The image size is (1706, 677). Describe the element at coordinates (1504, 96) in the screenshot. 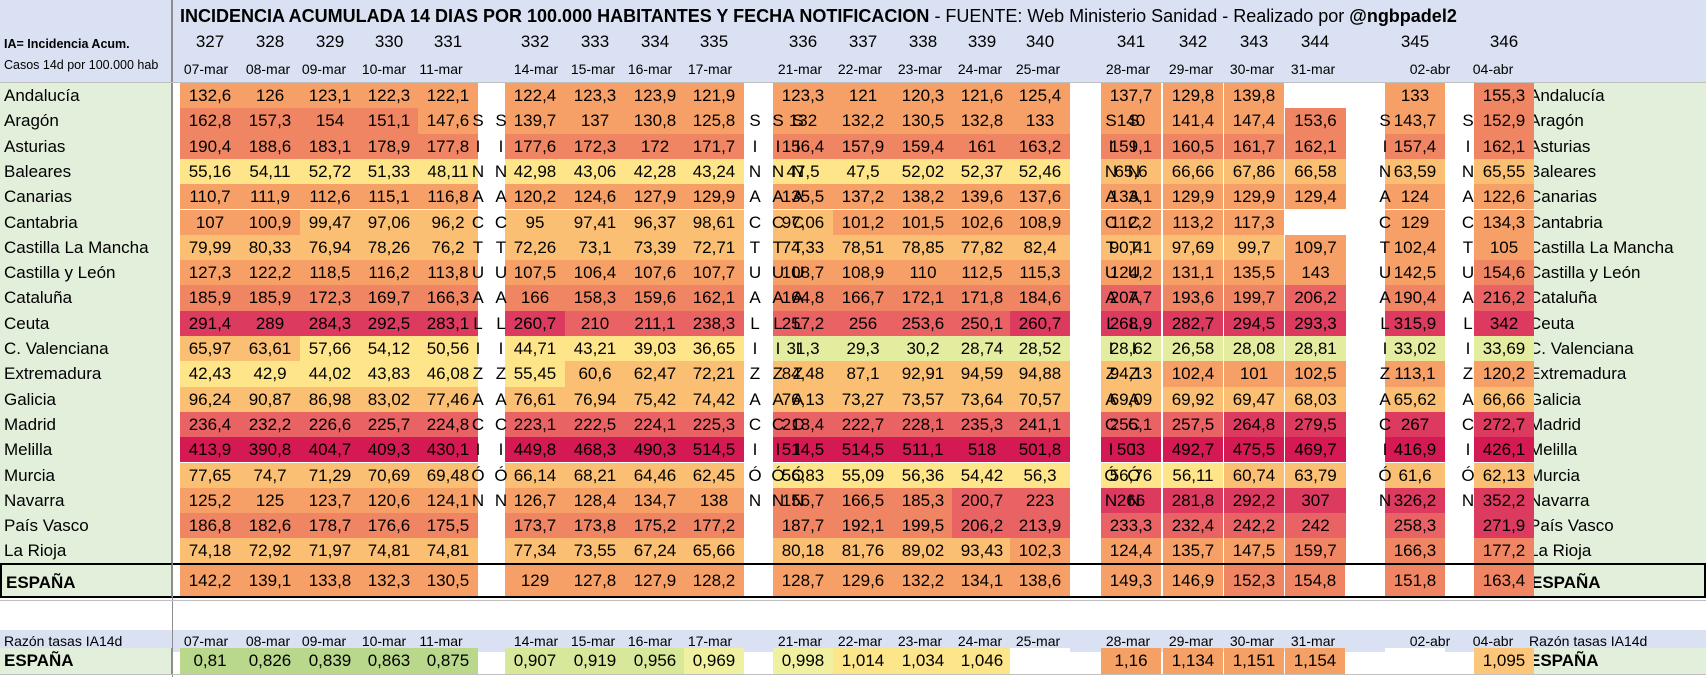

I see `incidence-cell: 155,3` at that location.